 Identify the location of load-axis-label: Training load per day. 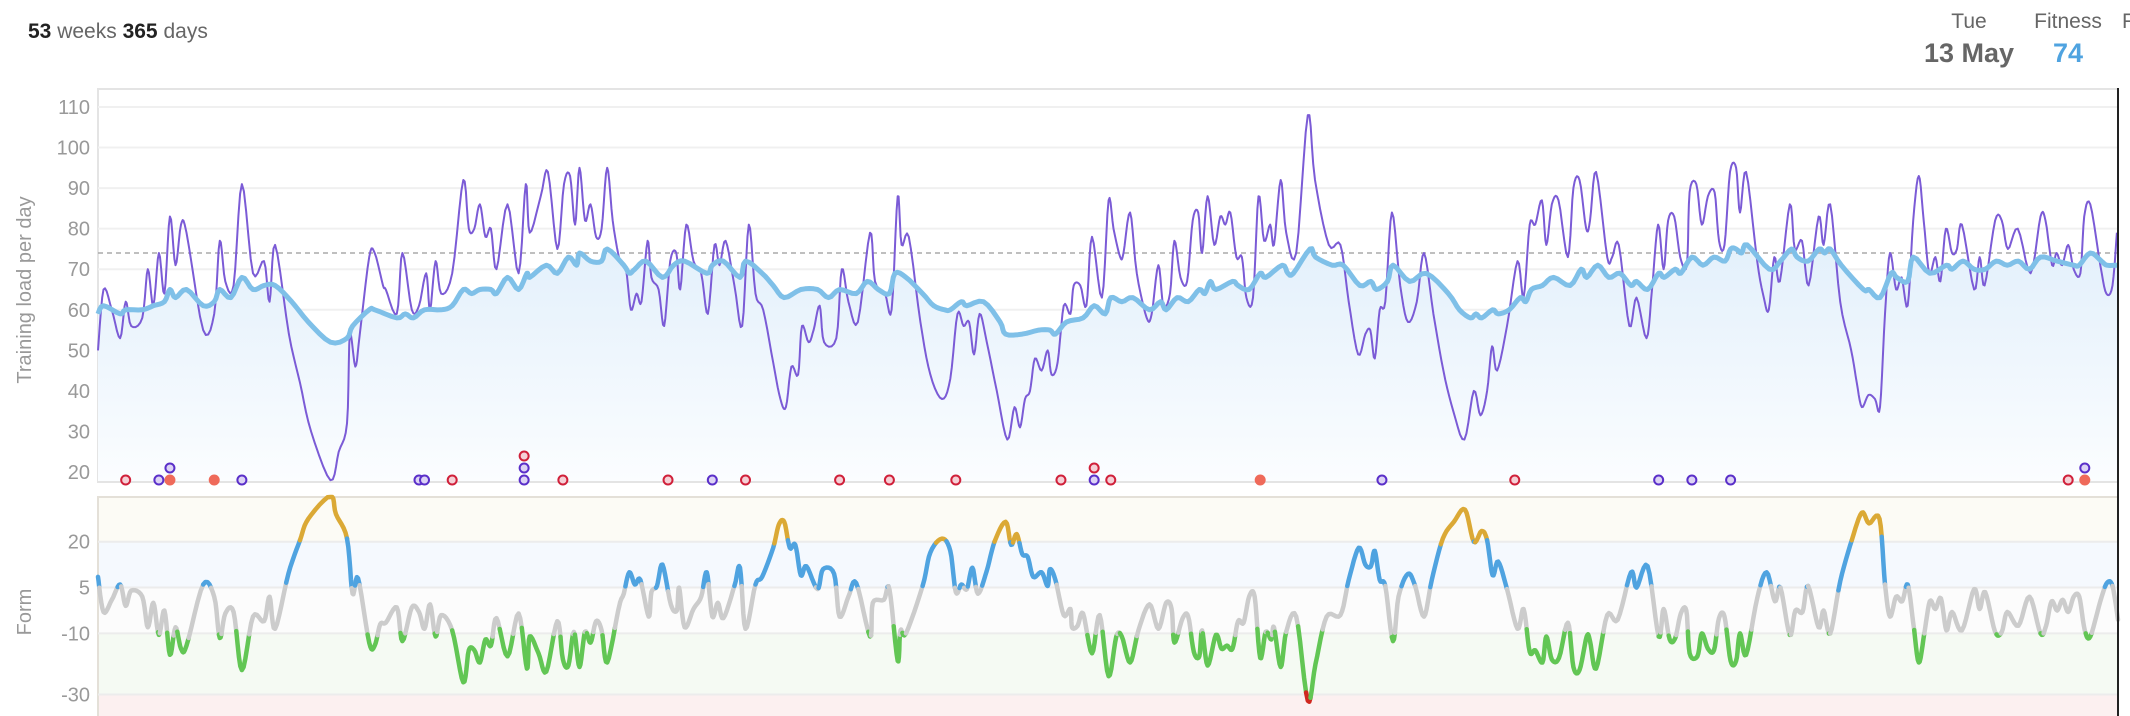
(25, 289).